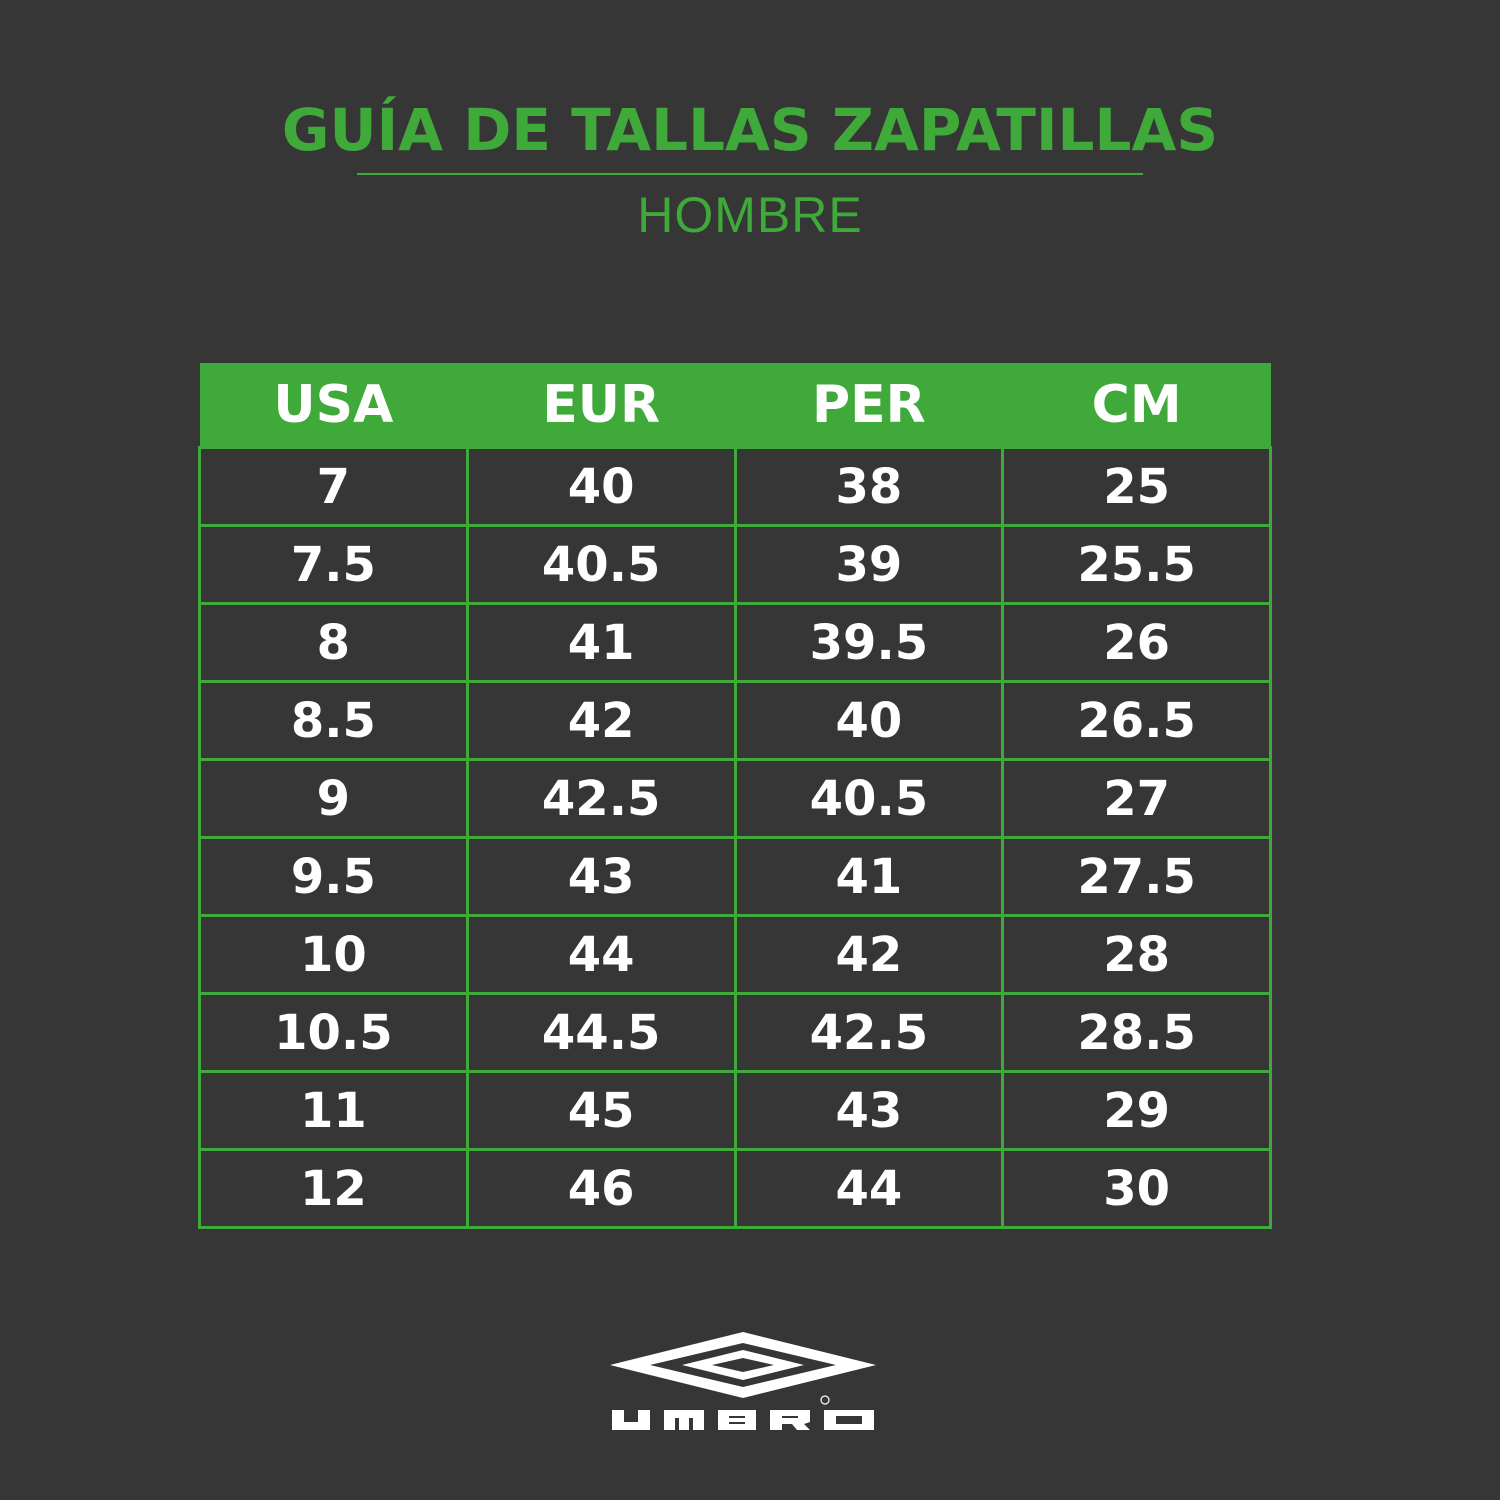 The width and height of the screenshot is (1500, 1500). Describe the element at coordinates (601, 1110) in the screenshot. I see `size-cell-eur: 45` at that location.